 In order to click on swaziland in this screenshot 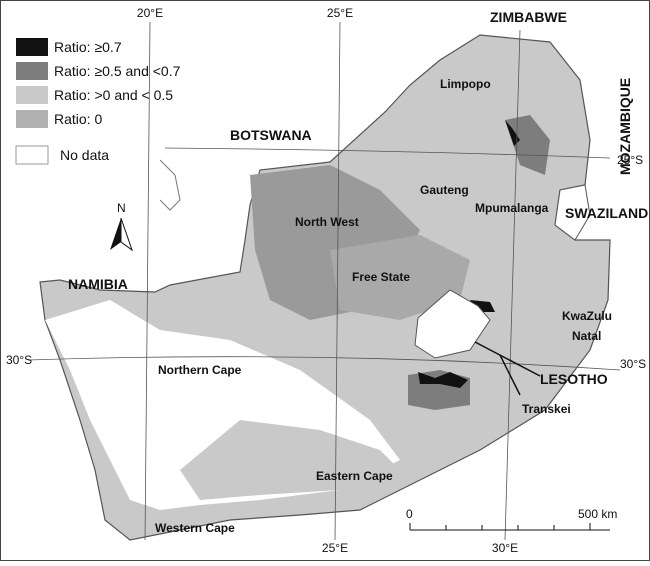, I will do `click(572, 212)`.